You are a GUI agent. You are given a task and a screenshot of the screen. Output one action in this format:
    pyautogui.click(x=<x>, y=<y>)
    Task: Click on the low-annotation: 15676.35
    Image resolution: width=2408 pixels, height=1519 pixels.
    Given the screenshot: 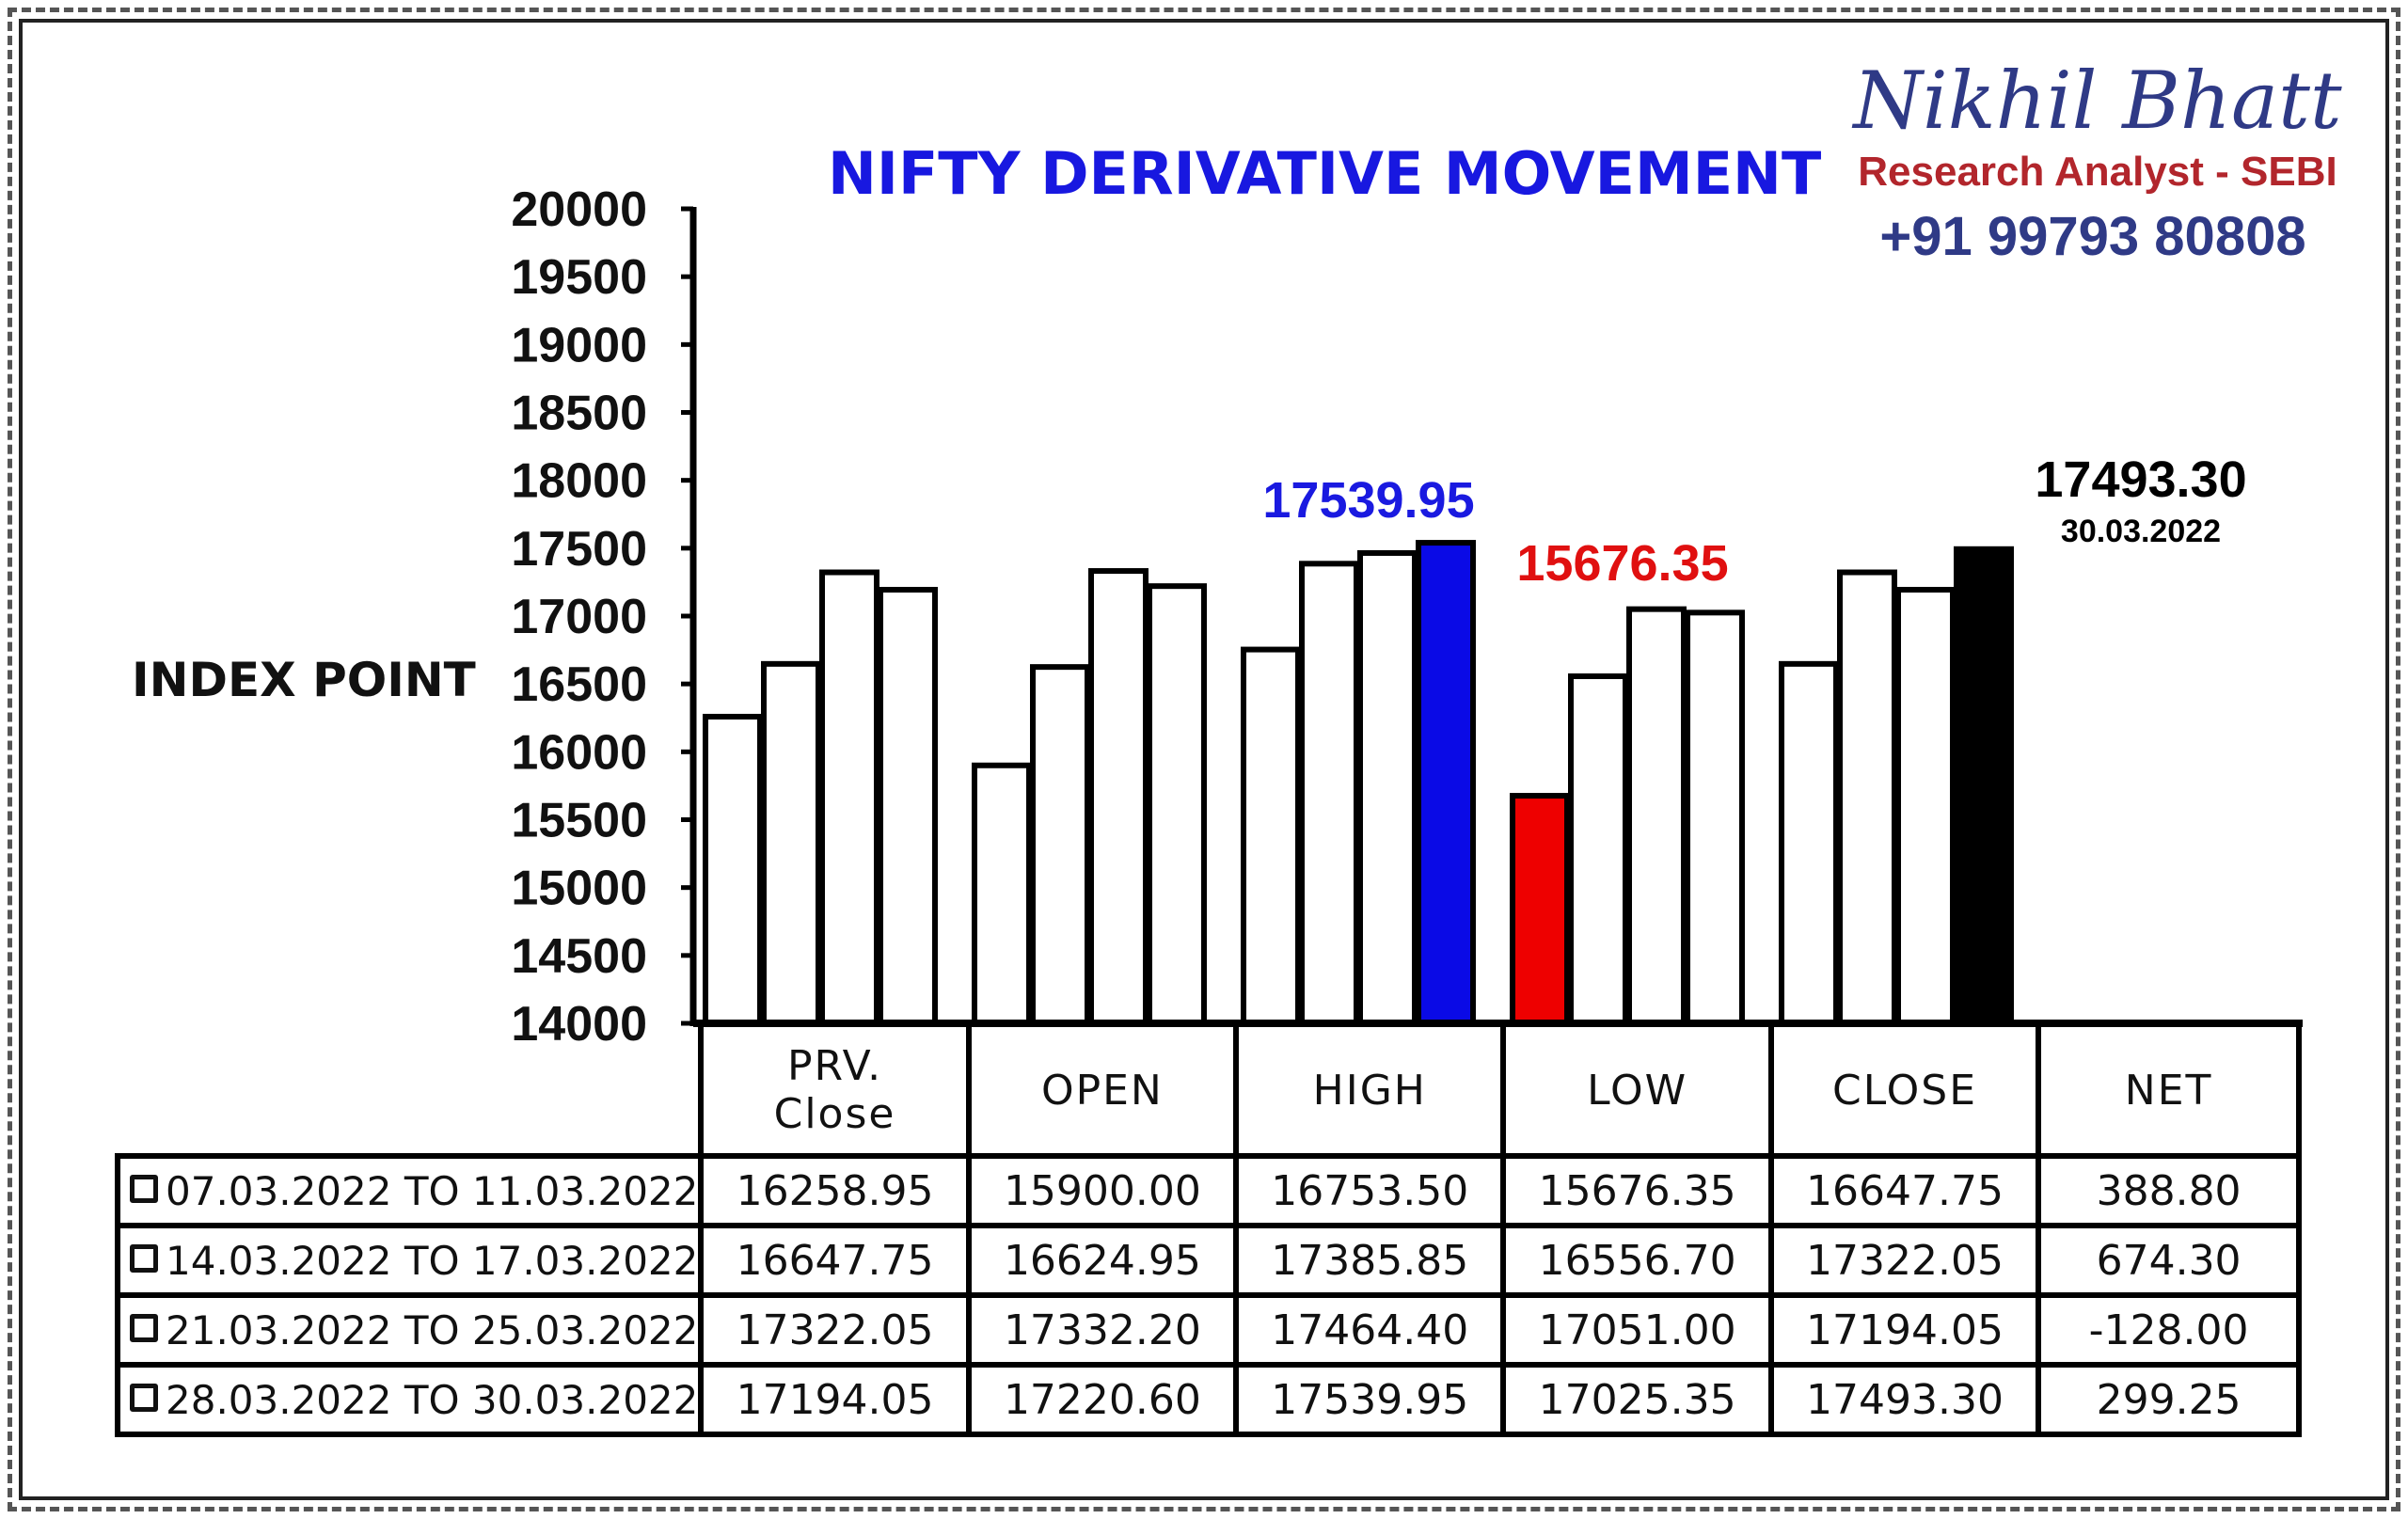 What is the action you would take?
    pyautogui.click(x=1622, y=563)
    